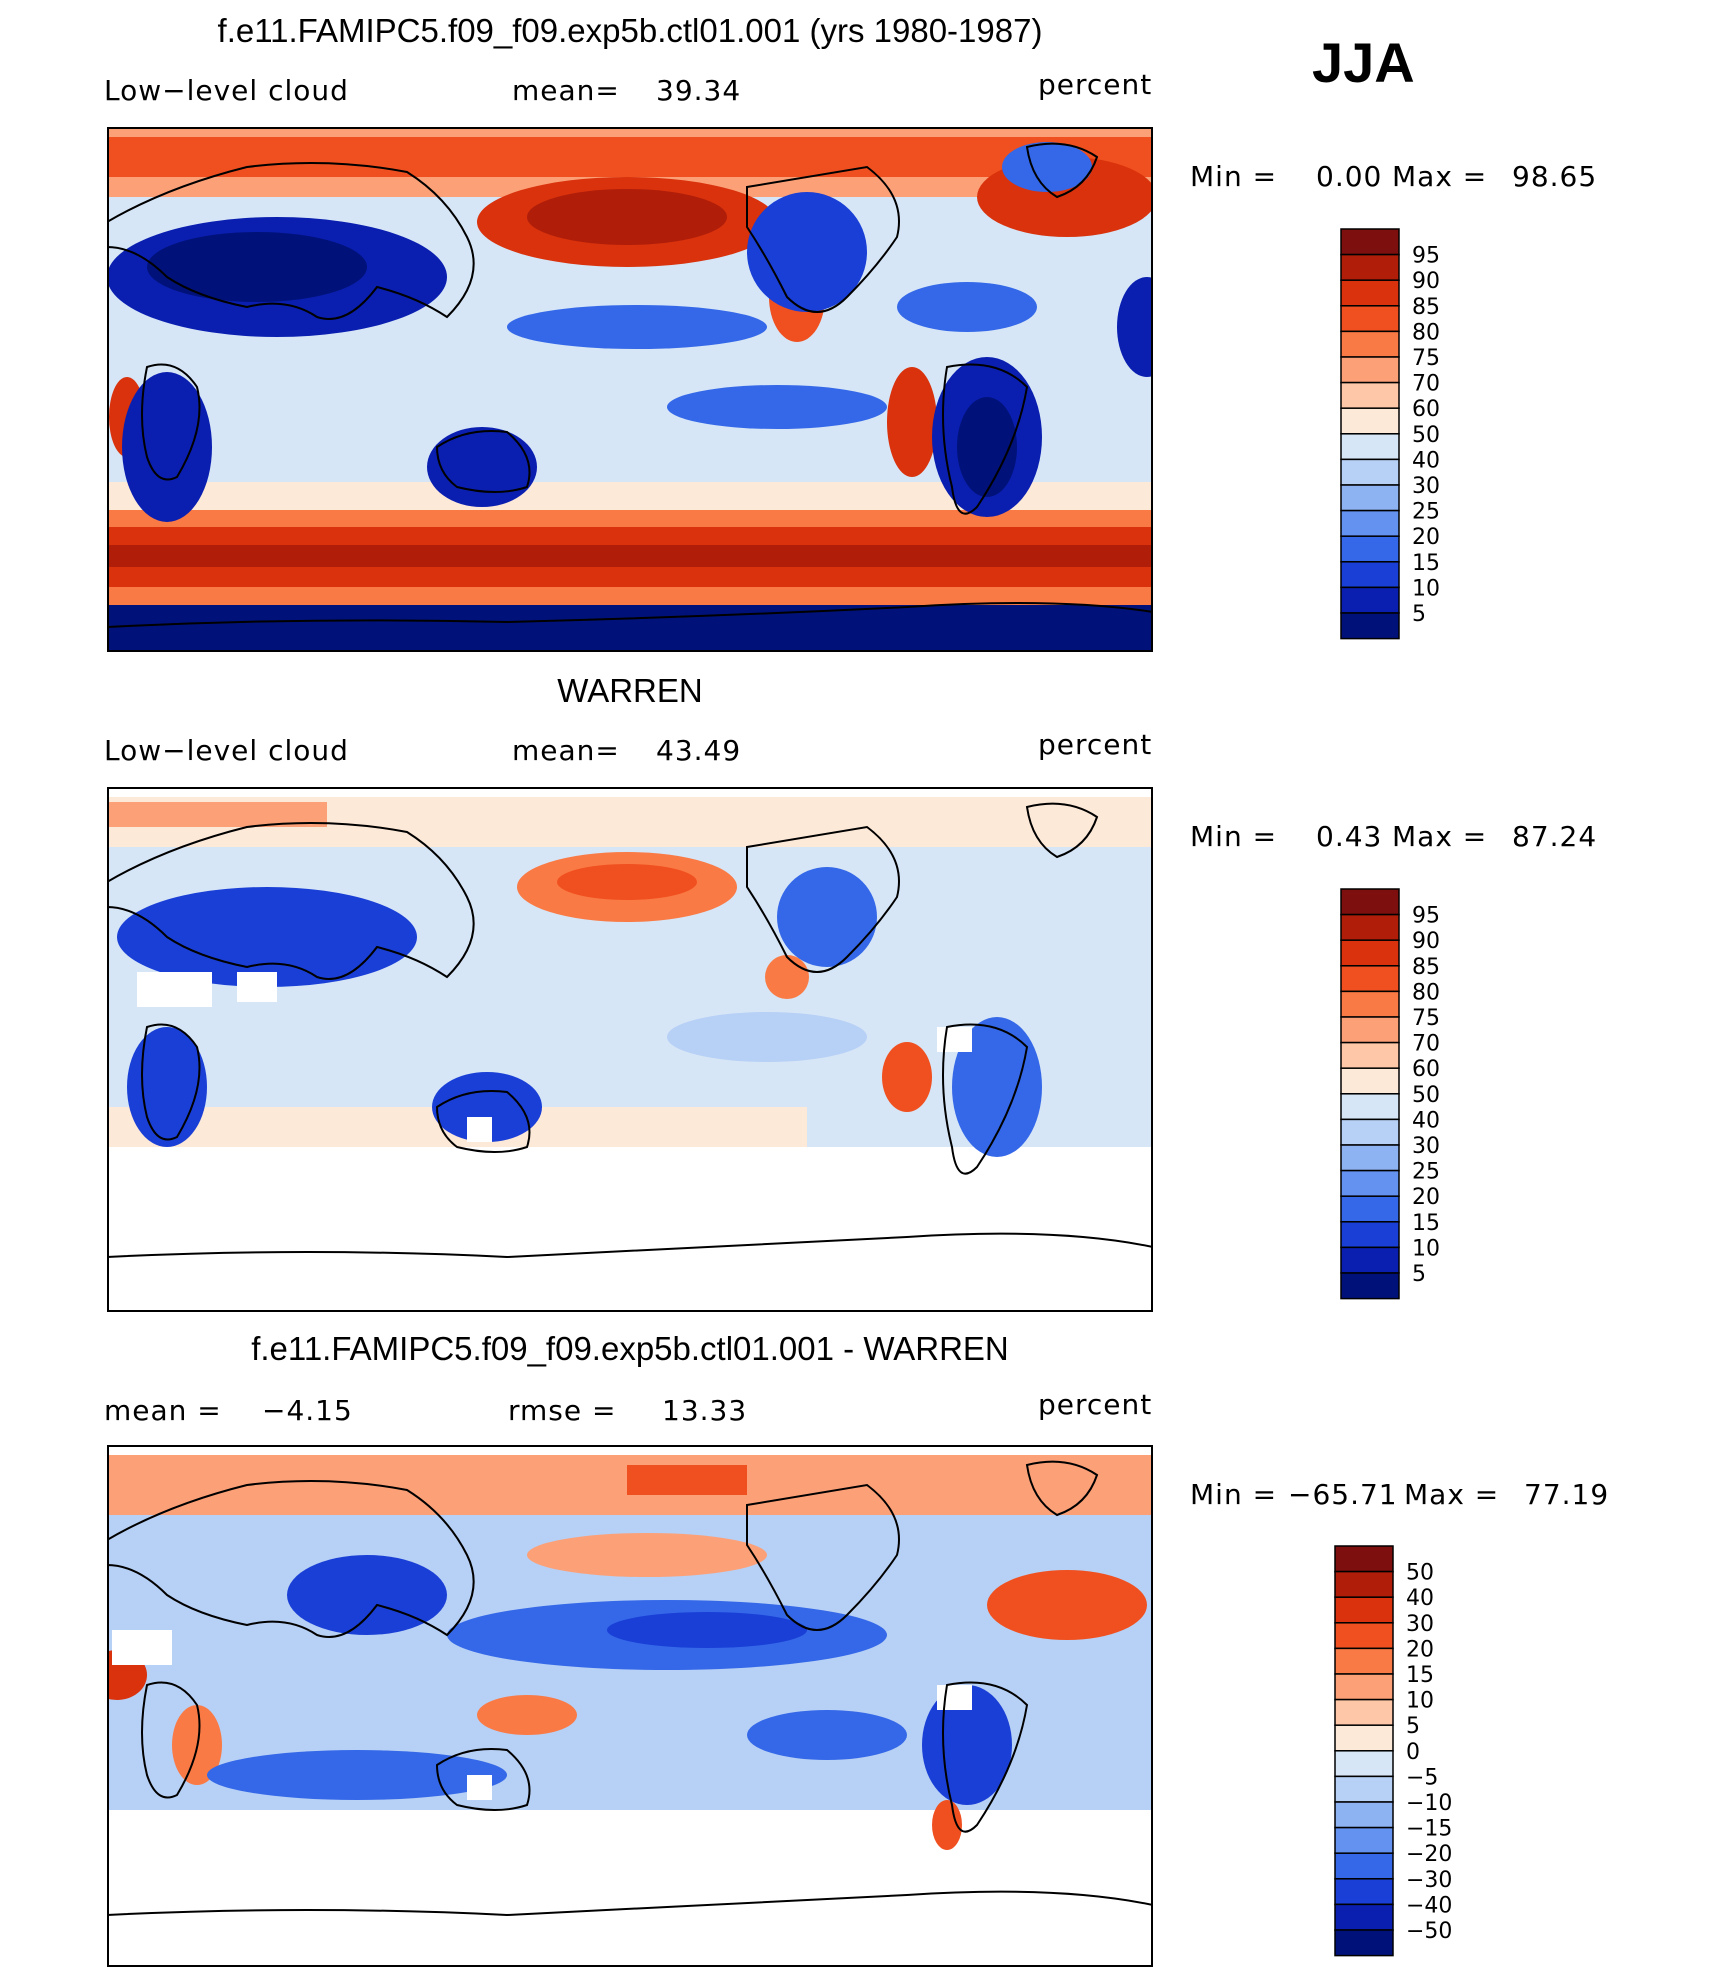  What do you see at coordinates (1095, 84) in the screenshot?
I see `panel-1-units: percent` at bounding box center [1095, 84].